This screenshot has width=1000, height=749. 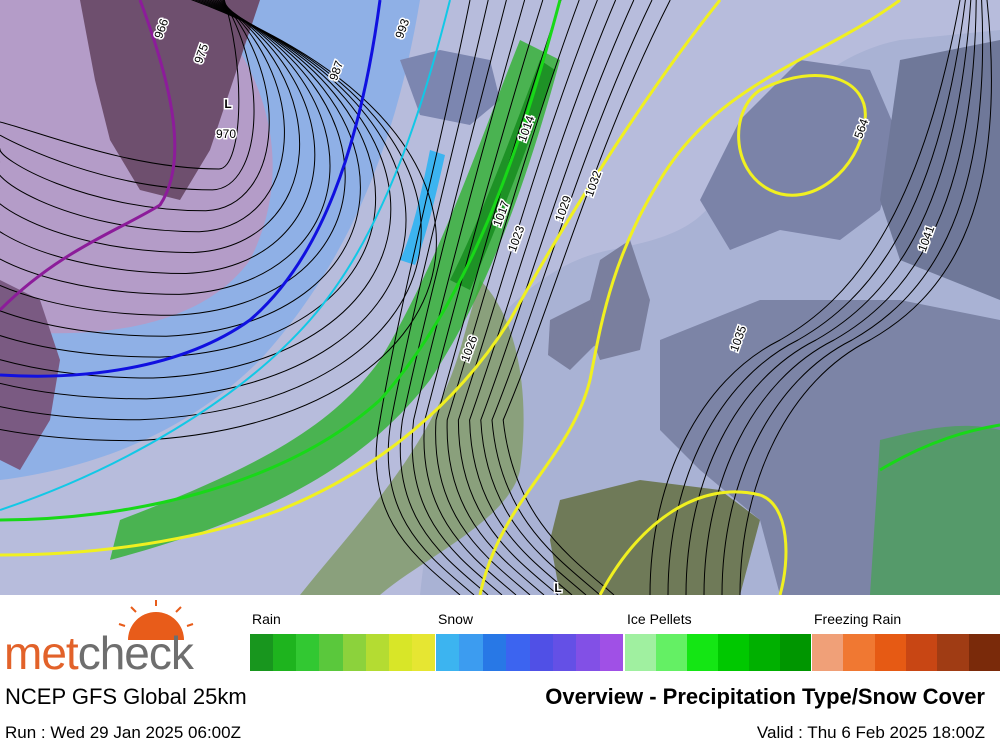 What do you see at coordinates (123, 732) in the screenshot?
I see `run-time: Run : Wed 29 Jan 2025 06:00Z` at bounding box center [123, 732].